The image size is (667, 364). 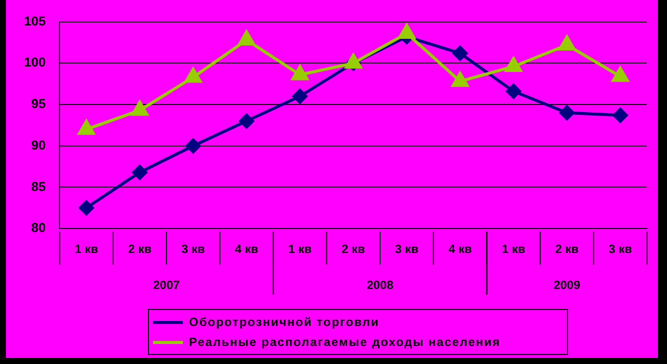 What do you see at coordinates (380, 285) in the screenshot?
I see `text: 2008` at bounding box center [380, 285].